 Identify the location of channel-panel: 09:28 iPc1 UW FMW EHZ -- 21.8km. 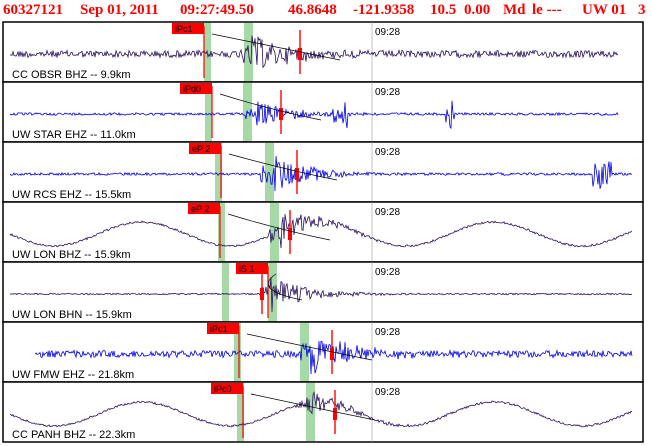
(323, 352).